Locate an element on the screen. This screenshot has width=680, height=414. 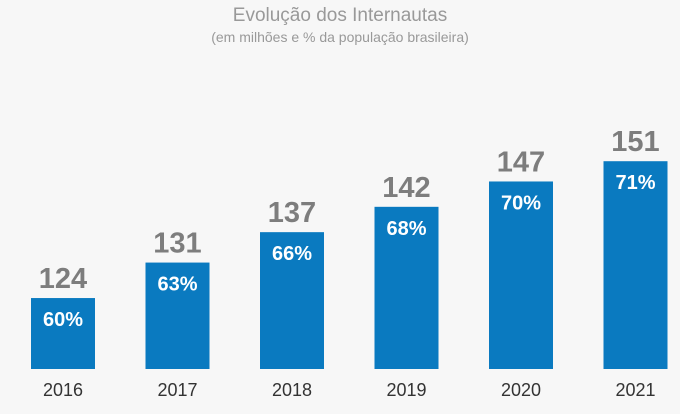
bar-2020 is located at coordinates (521, 275).